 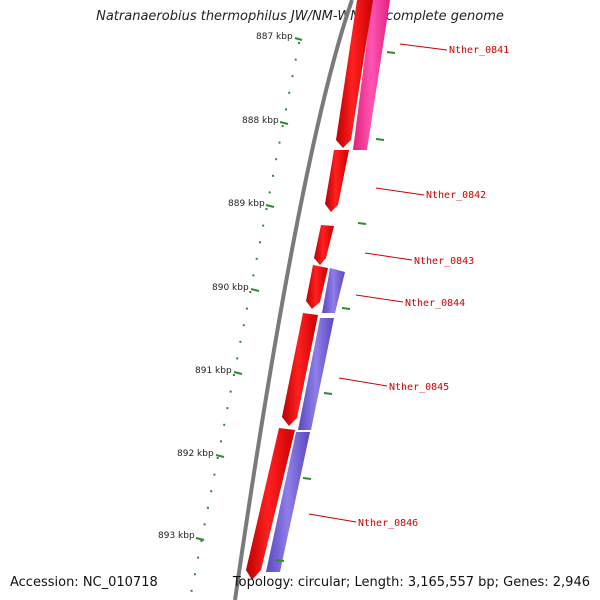 What do you see at coordinates (195, 454) in the screenshot?
I see `tick-label: 892 kbp` at bounding box center [195, 454].